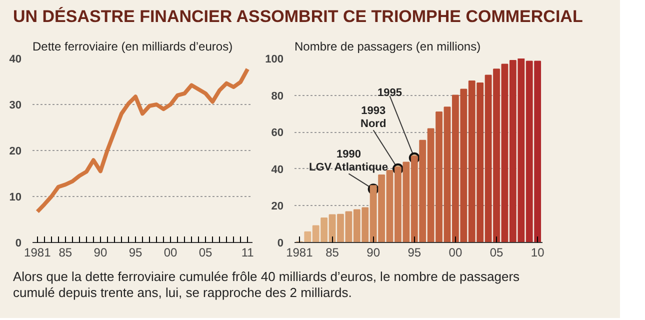 The height and width of the screenshot is (320, 645). I want to click on y-tick-label: 80, so click(277, 96).